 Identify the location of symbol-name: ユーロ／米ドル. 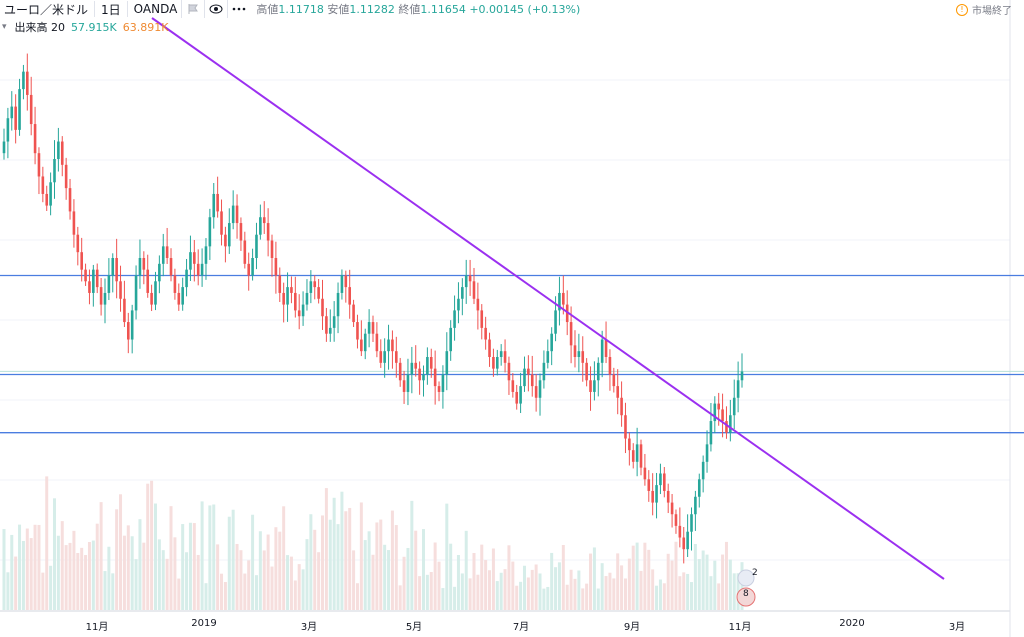
(46, 9).